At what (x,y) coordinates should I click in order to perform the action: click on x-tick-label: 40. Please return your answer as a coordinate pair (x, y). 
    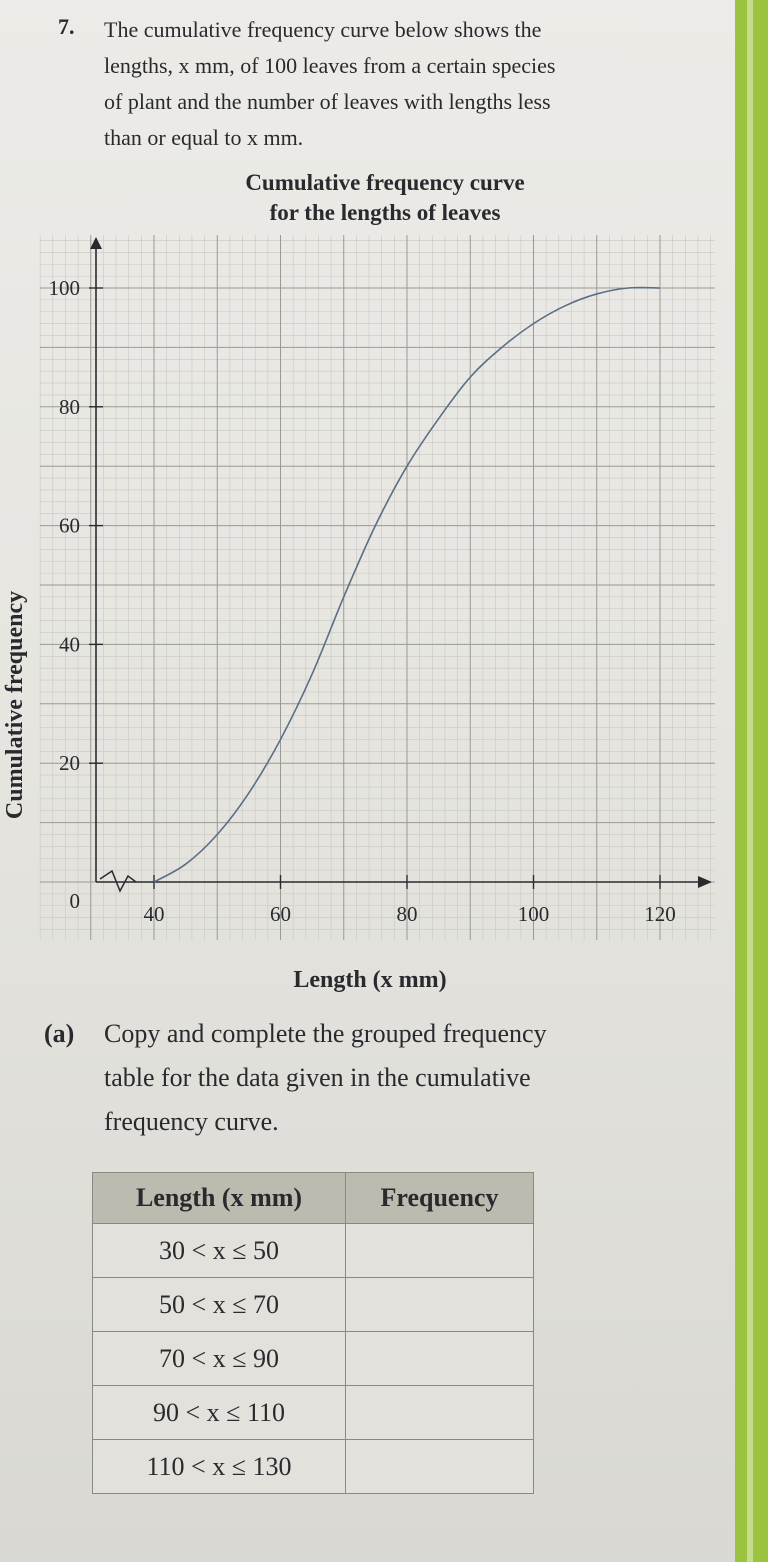
    Looking at the image, I should click on (154, 914).